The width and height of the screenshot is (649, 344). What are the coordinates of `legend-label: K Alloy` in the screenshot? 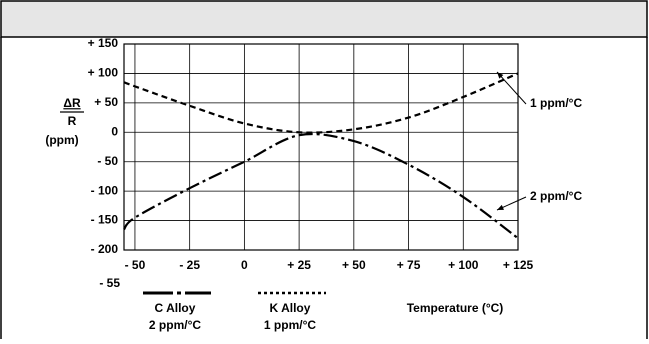 It's located at (290, 308).